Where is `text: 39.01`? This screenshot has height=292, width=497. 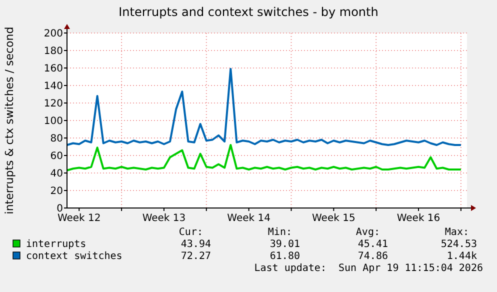 text: 39.01 is located at coordinates (285, 244).